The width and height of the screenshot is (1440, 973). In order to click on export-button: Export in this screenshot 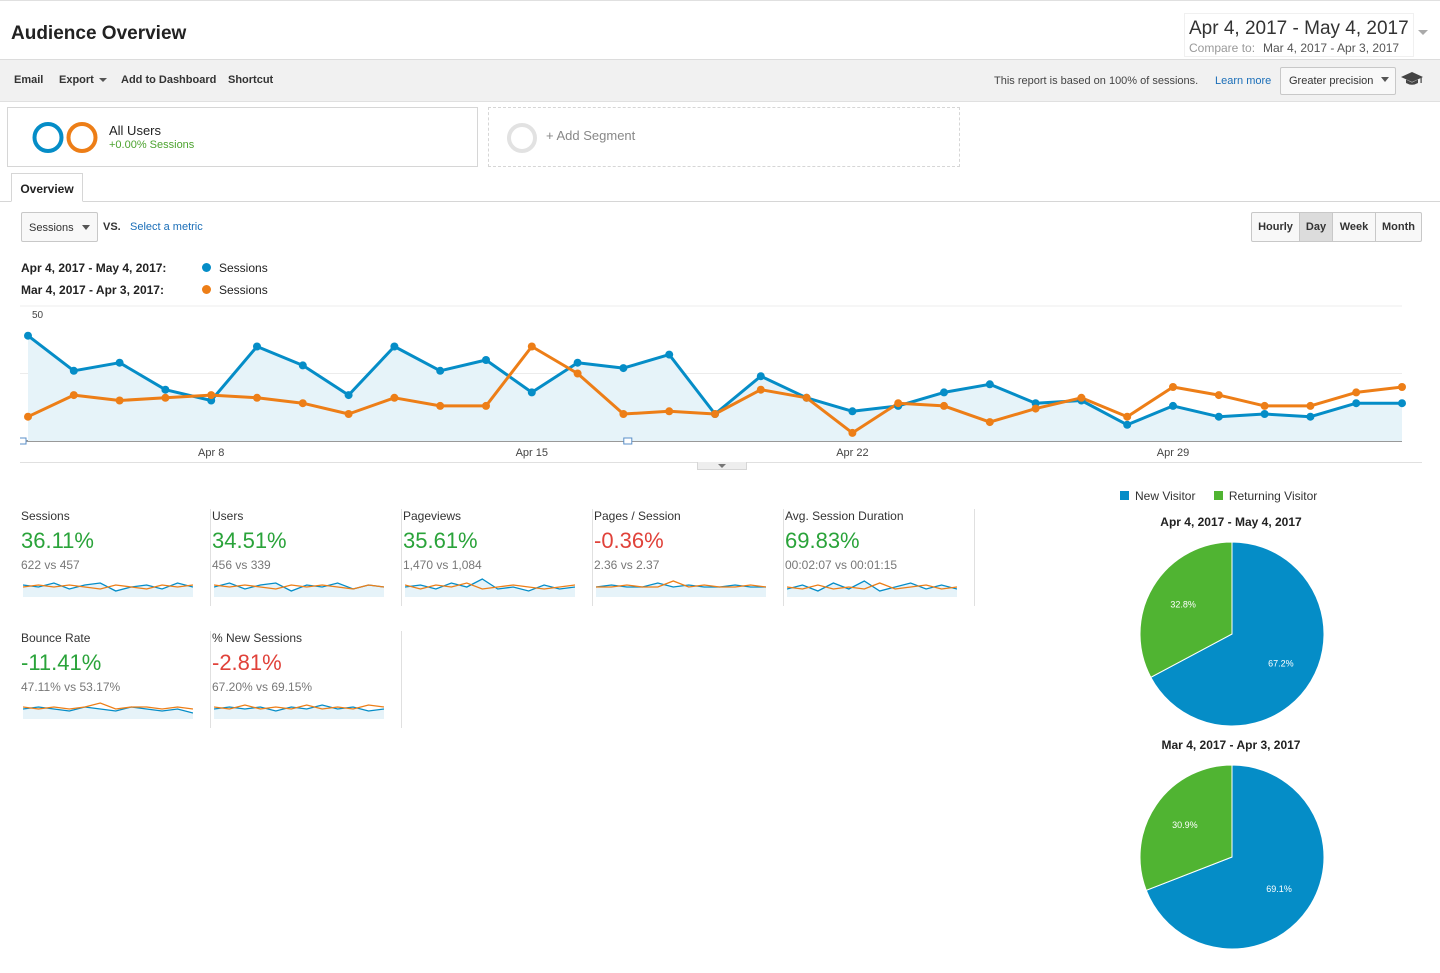, I will do `click(83, 80)`.